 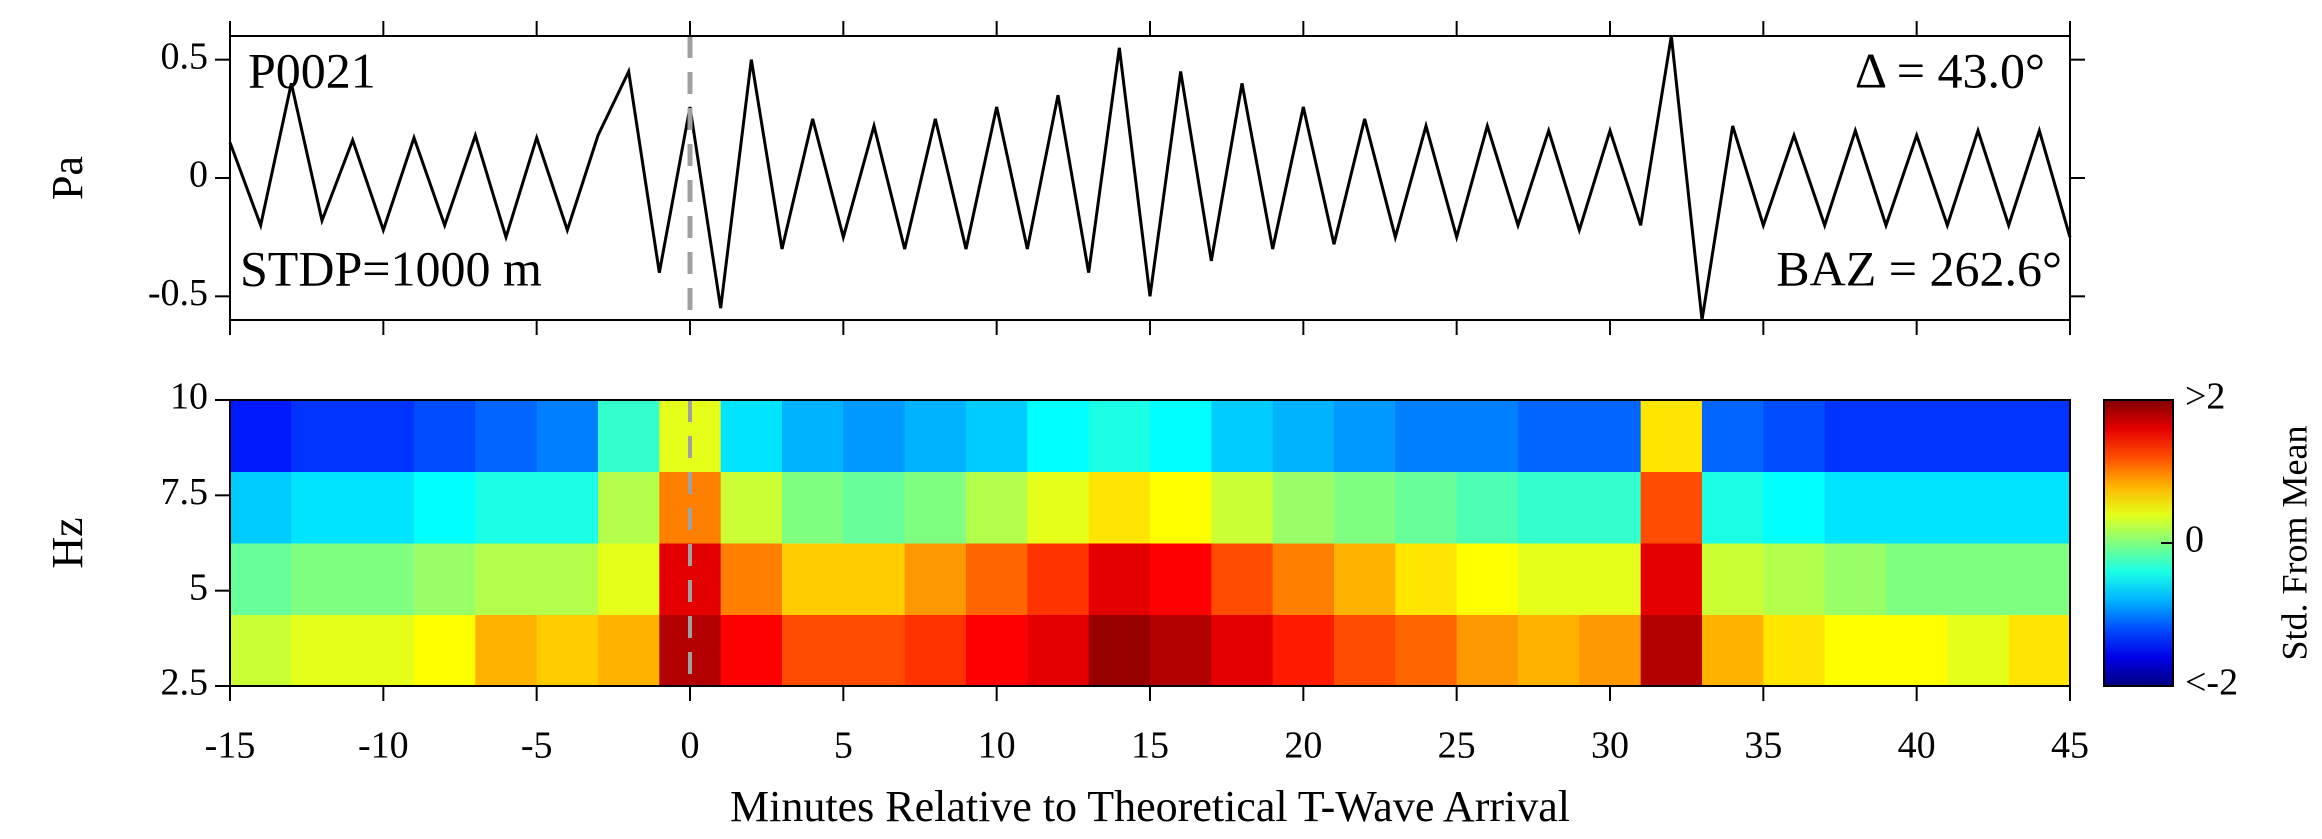 I want to click on annotation: STDP=1000 m, so click(x=391, y=268).